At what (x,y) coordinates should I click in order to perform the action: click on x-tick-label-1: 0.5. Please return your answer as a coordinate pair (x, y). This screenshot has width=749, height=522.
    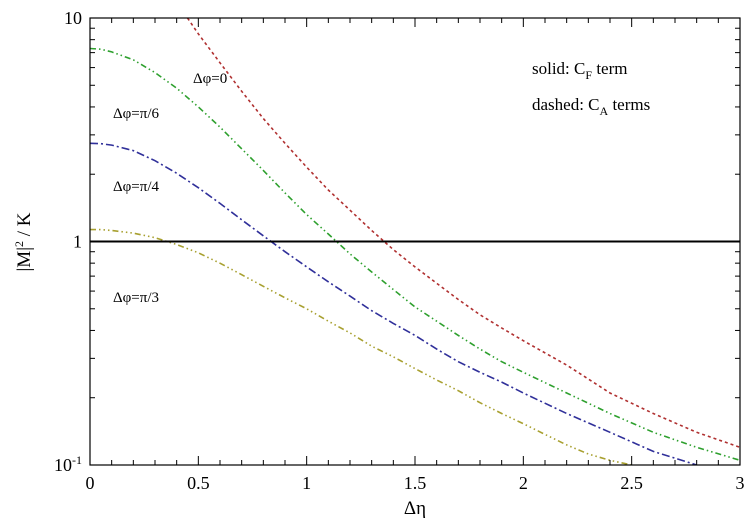
    Looking at the image, I should click on (198, 483).